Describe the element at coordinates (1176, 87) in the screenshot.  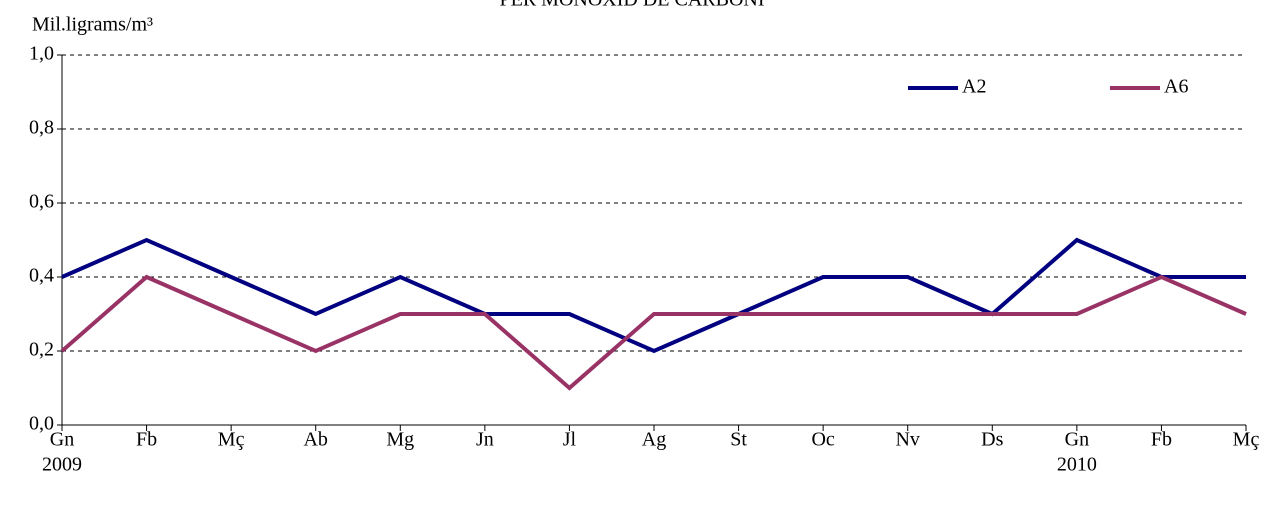
I see `legend-label: A6` at that location.